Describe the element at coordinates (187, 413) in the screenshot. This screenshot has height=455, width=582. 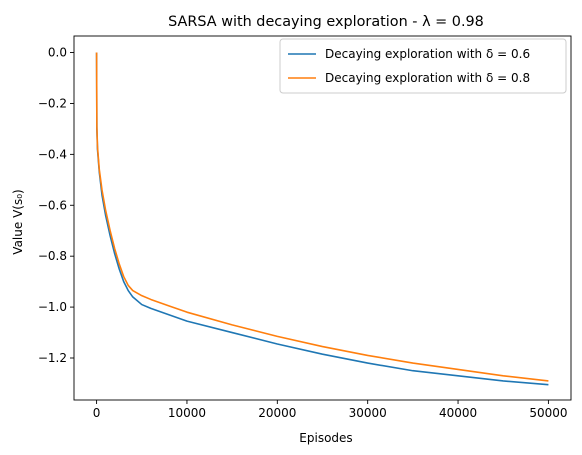
I see `x-tick-label: 10000` at that location.